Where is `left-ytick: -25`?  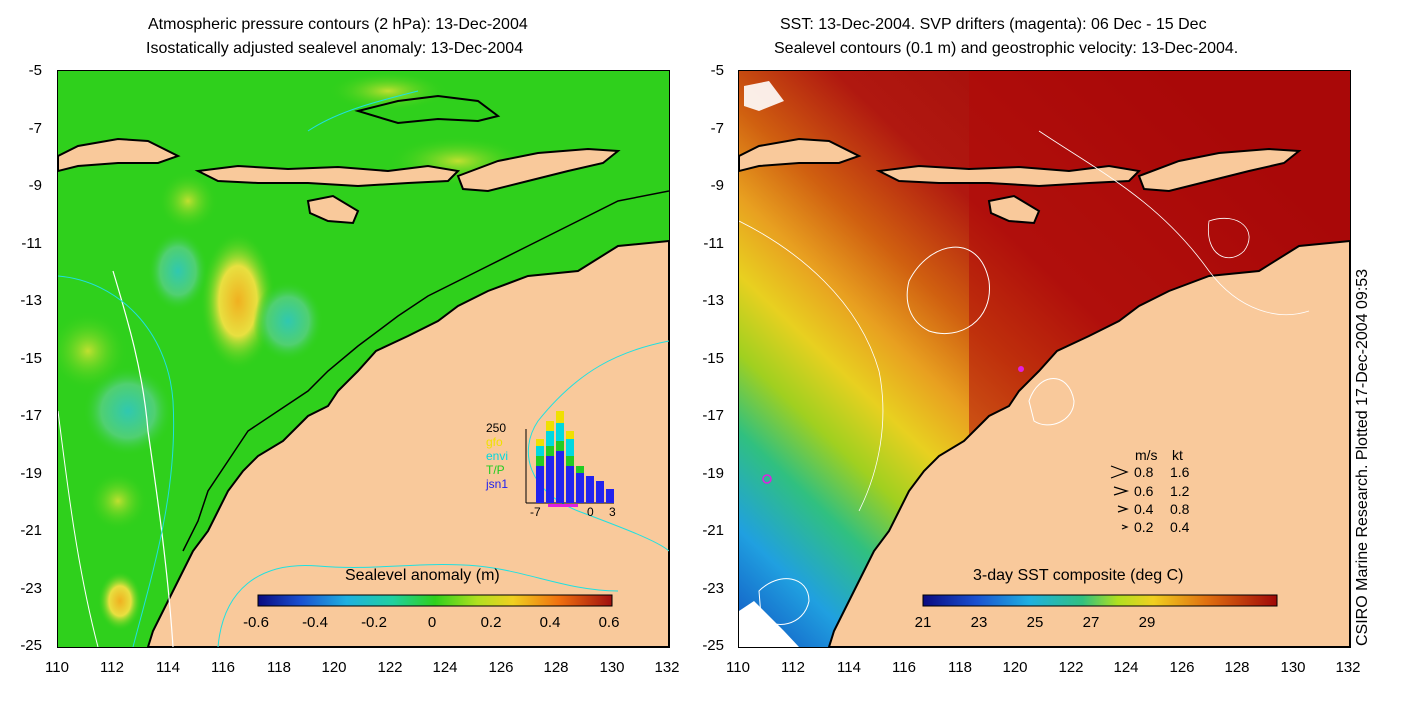 left-ytick: -25 is located at coordinates (31, 645).